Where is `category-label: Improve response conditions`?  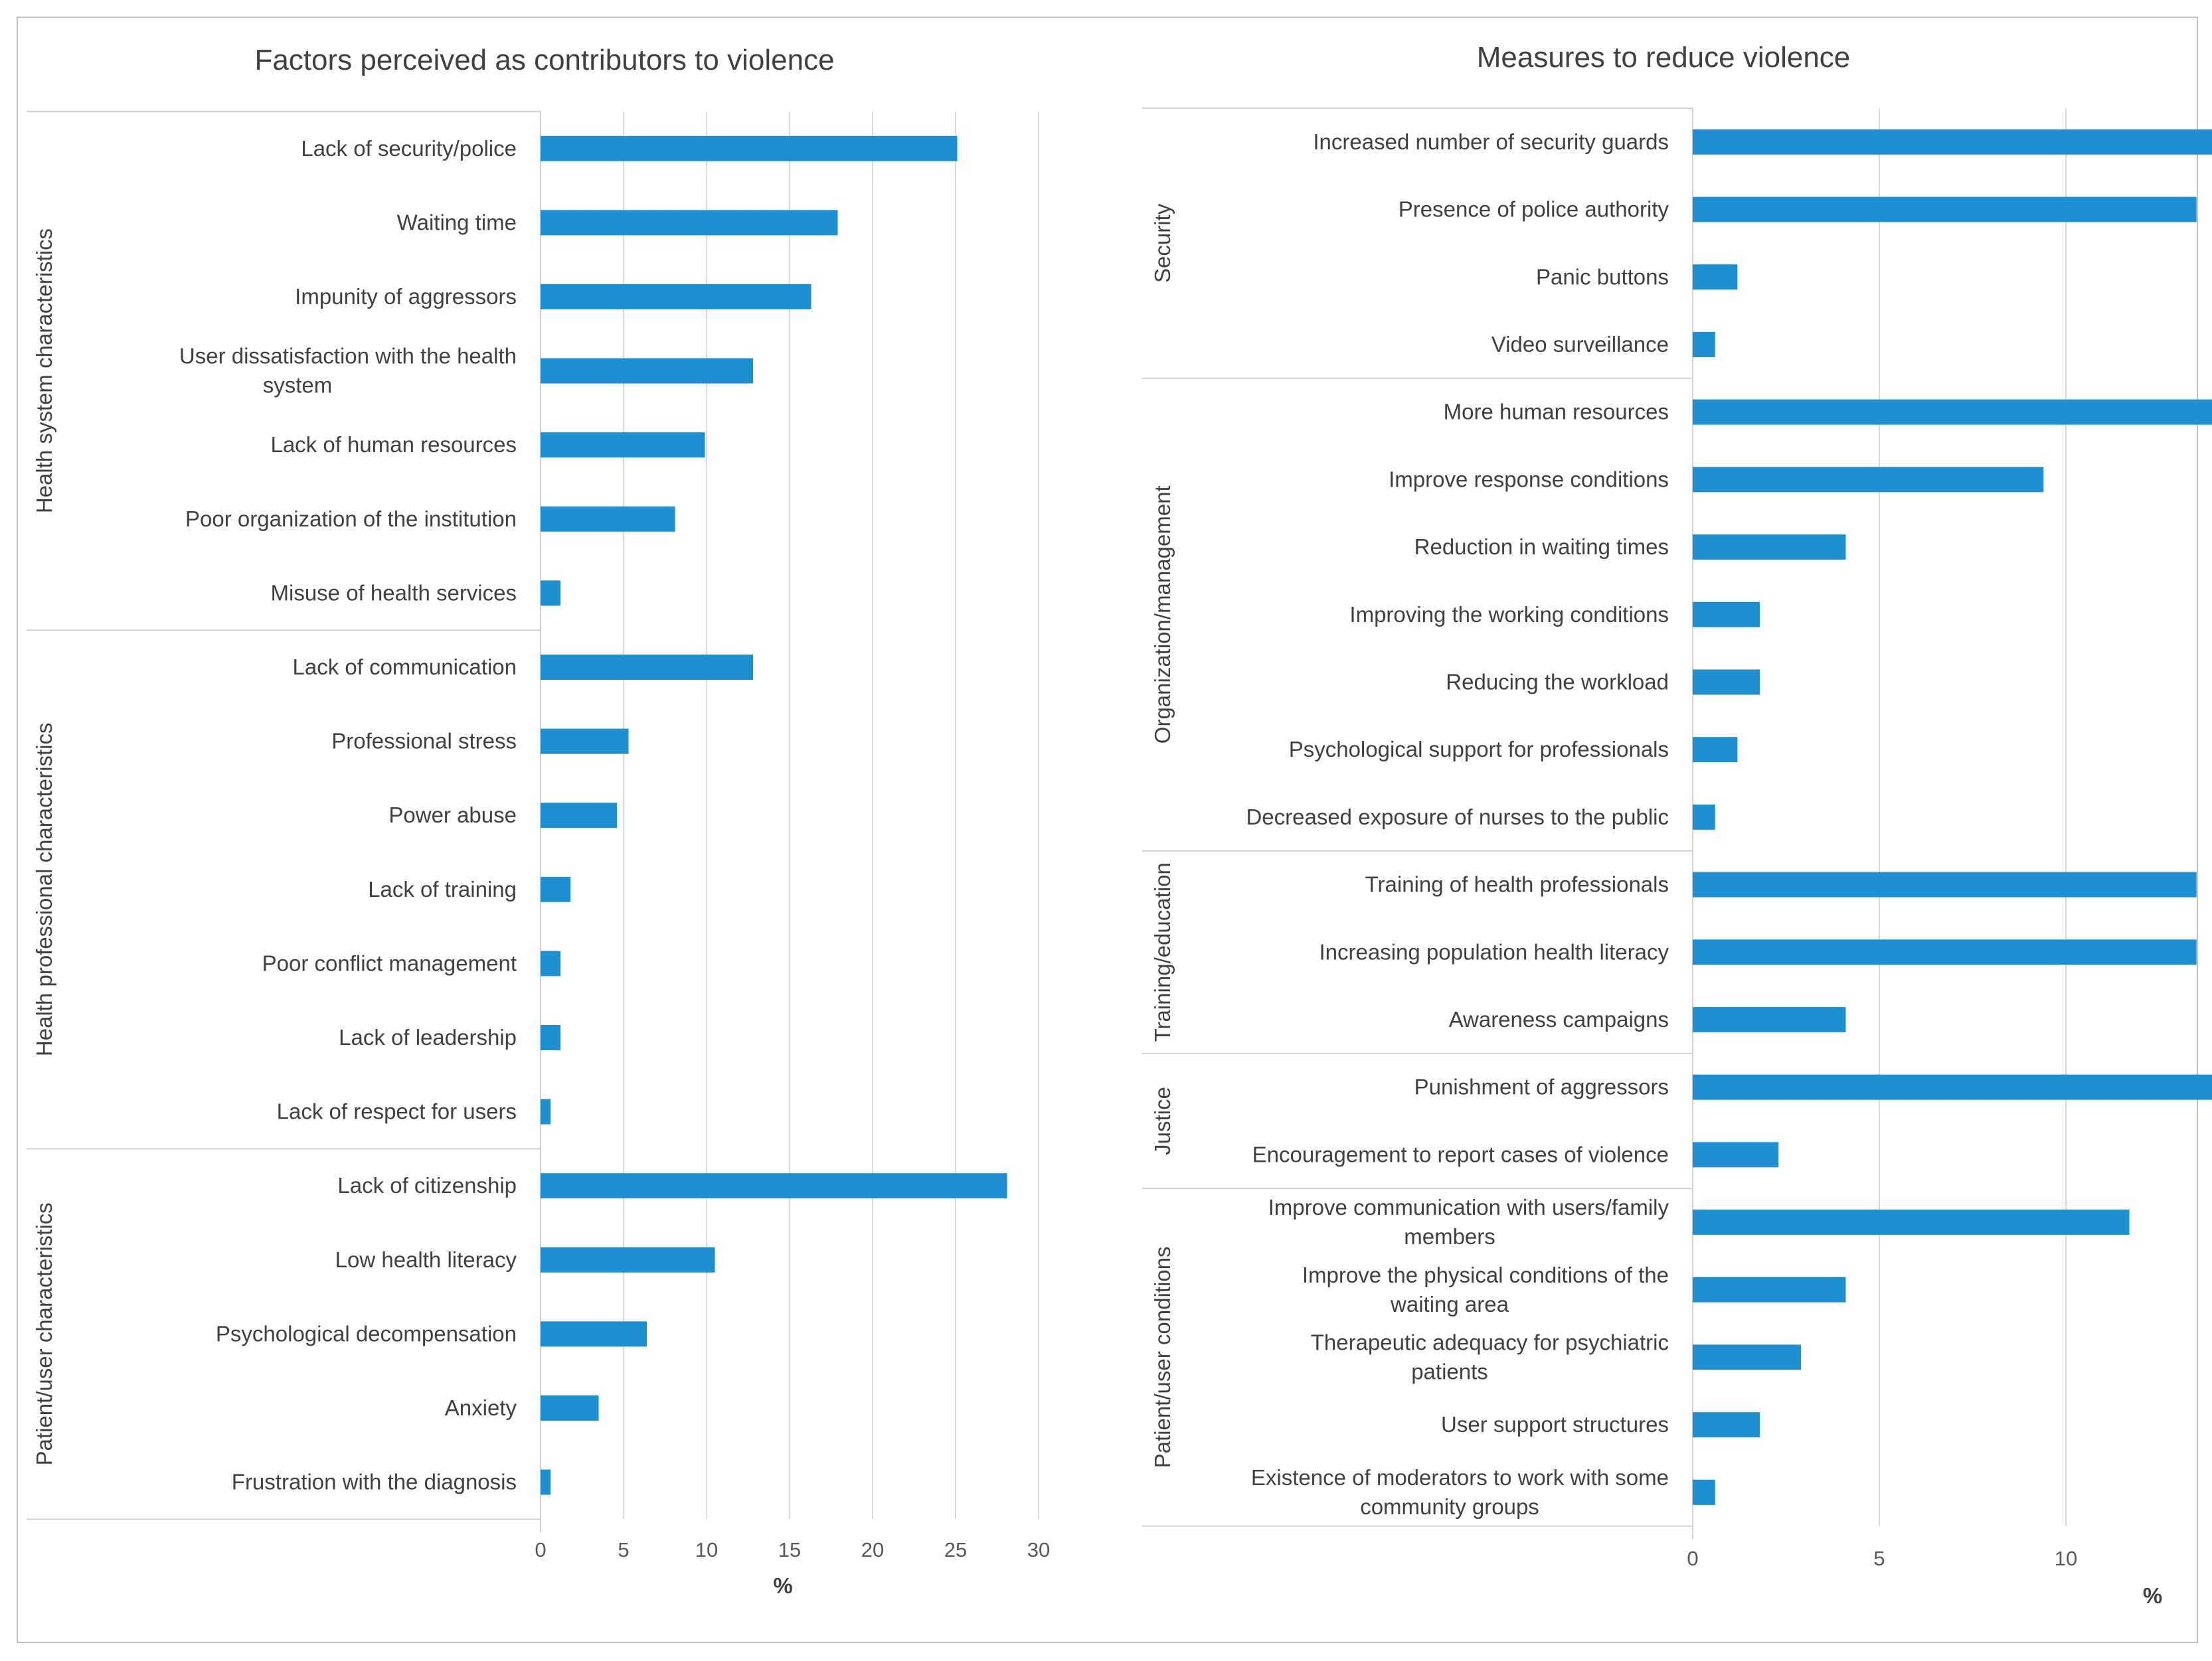 category-label: Improve response conditions is located at coordinates (1529, 479).